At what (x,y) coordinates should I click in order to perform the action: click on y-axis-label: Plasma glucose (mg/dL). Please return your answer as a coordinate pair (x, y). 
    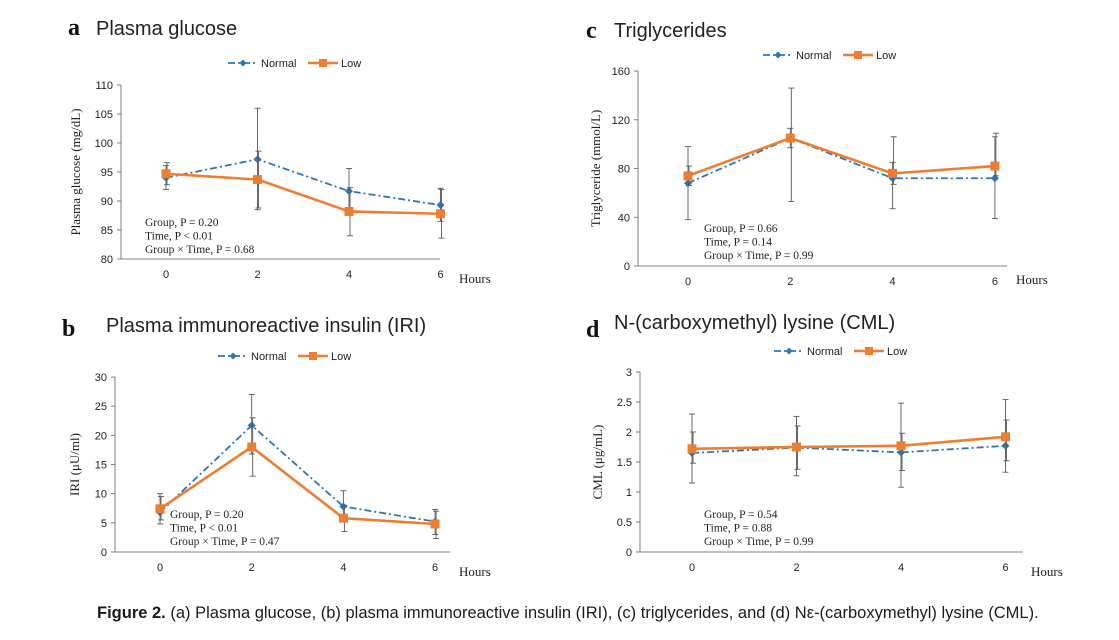
    Looking at the image, I should click on (75, 171).